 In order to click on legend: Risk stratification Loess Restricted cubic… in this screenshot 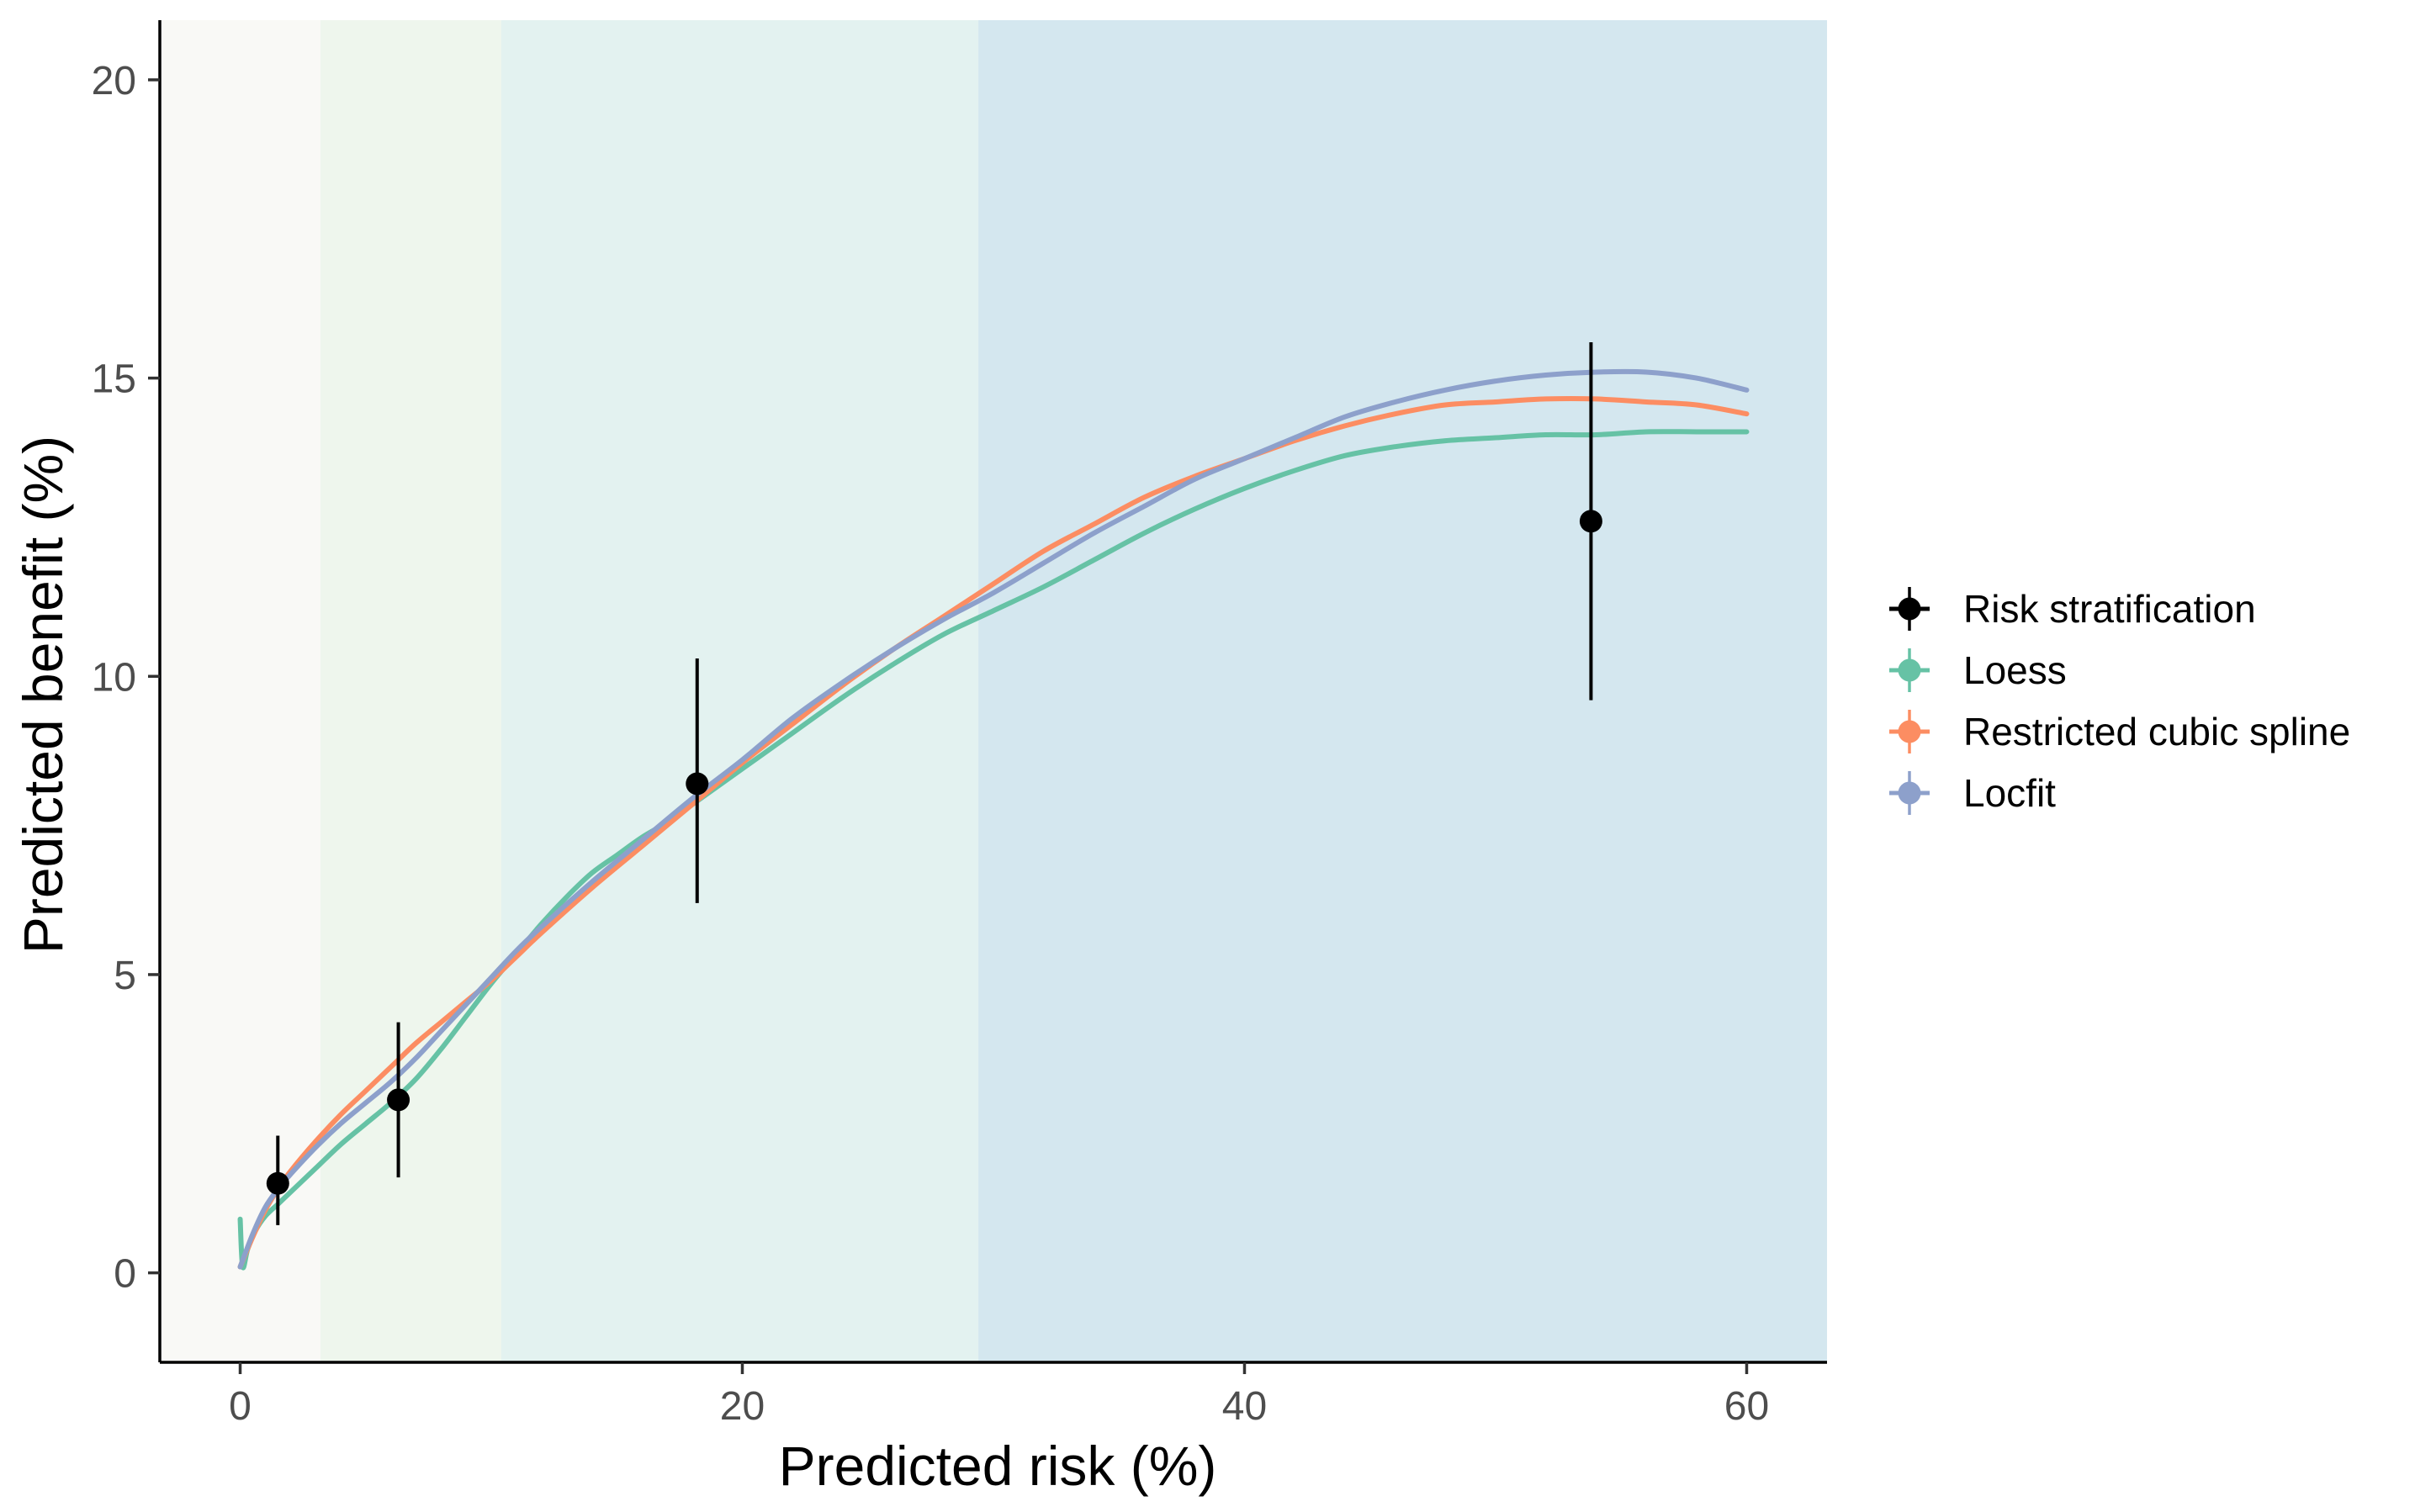, I will do `click(2119, 701)`.